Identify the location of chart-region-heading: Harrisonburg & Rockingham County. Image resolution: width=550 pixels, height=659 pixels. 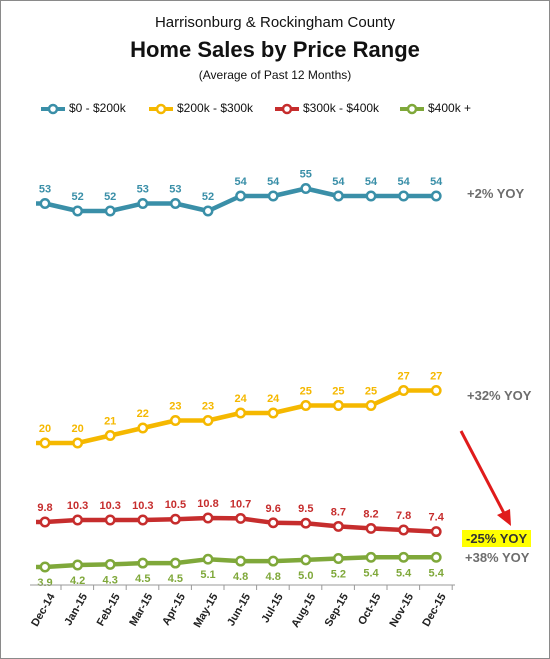
(275, 22).